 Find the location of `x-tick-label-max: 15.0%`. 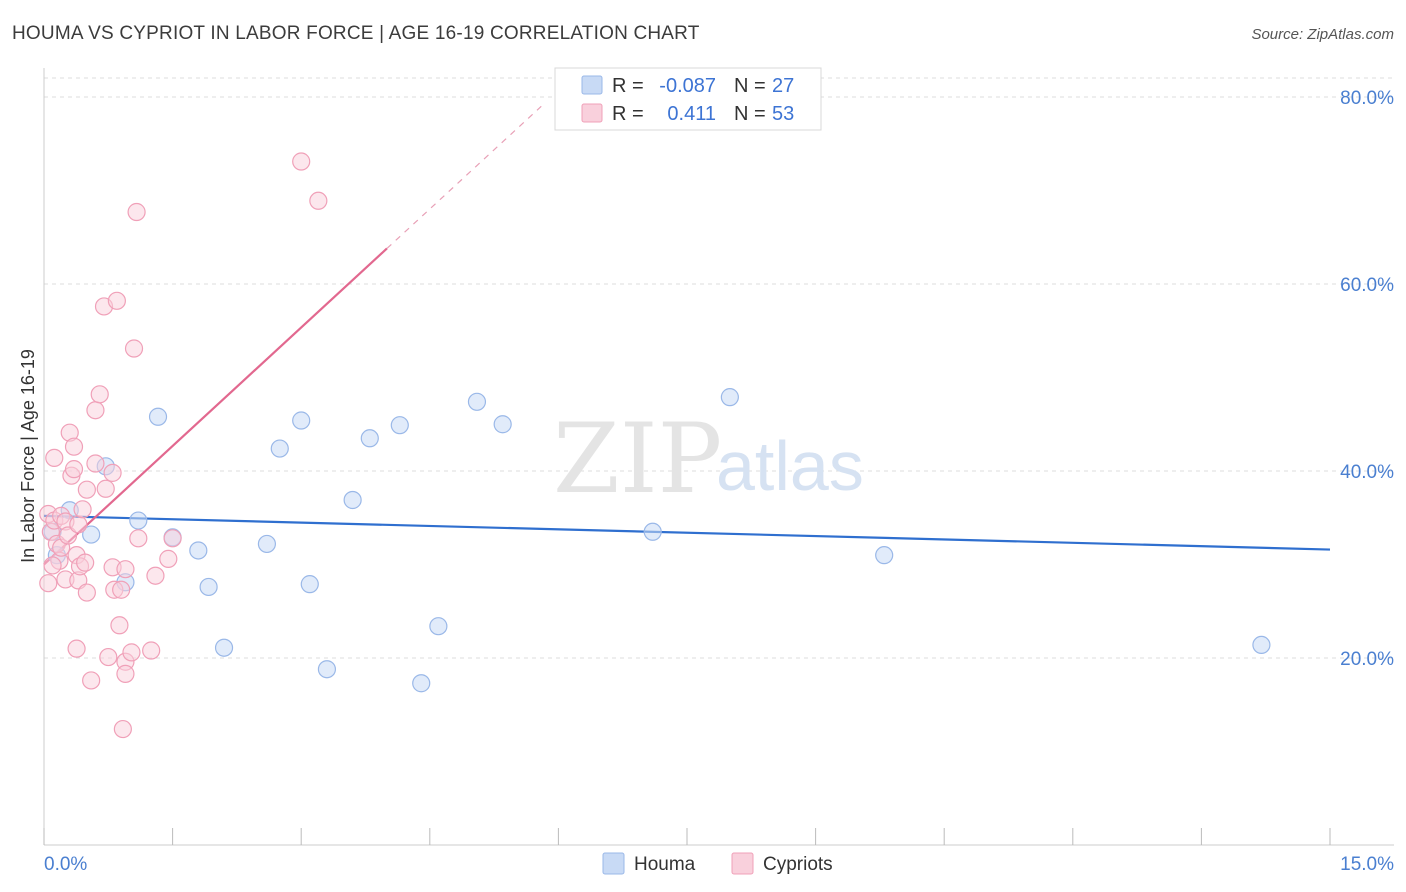

x-tick-label-max: 15.0% is located at coordinates (1367, 864).